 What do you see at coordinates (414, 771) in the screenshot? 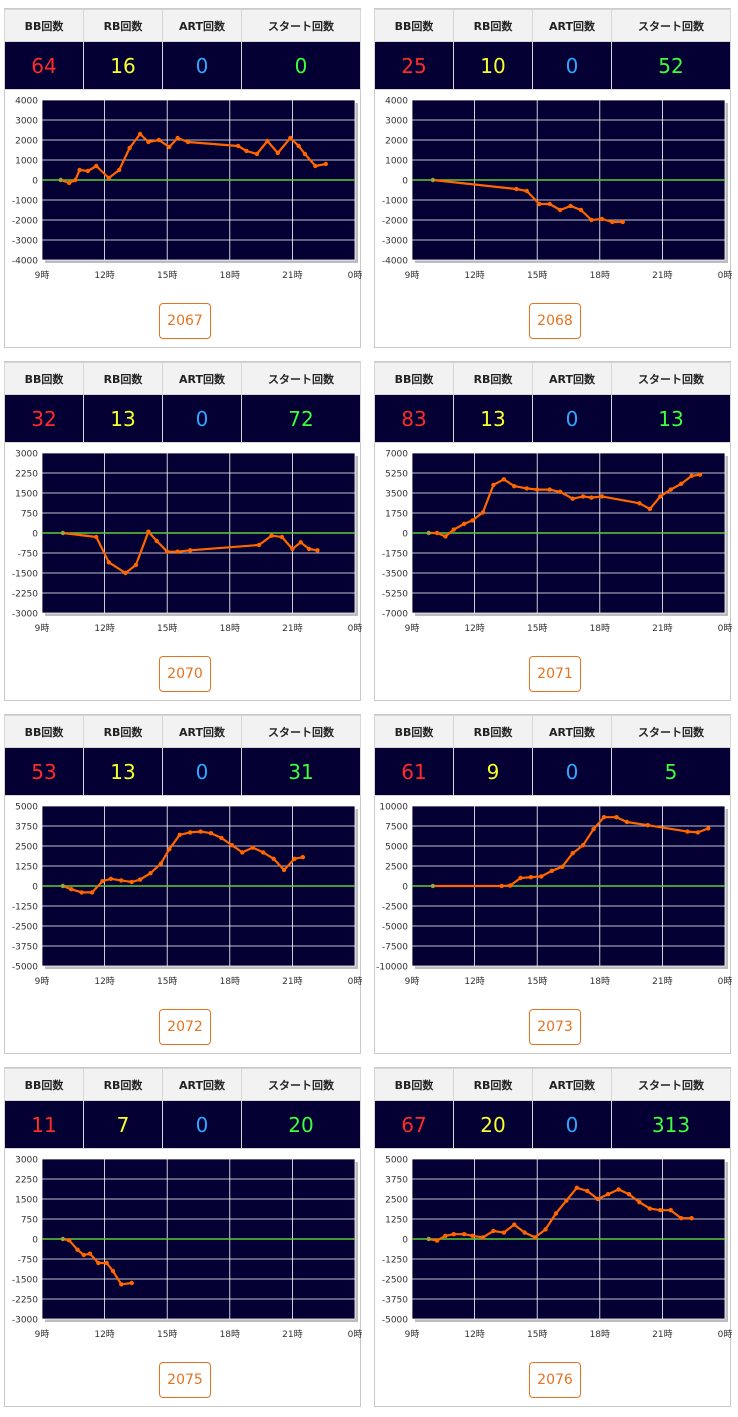
I see `bb-count: 61` at bounding box center [414, 771].